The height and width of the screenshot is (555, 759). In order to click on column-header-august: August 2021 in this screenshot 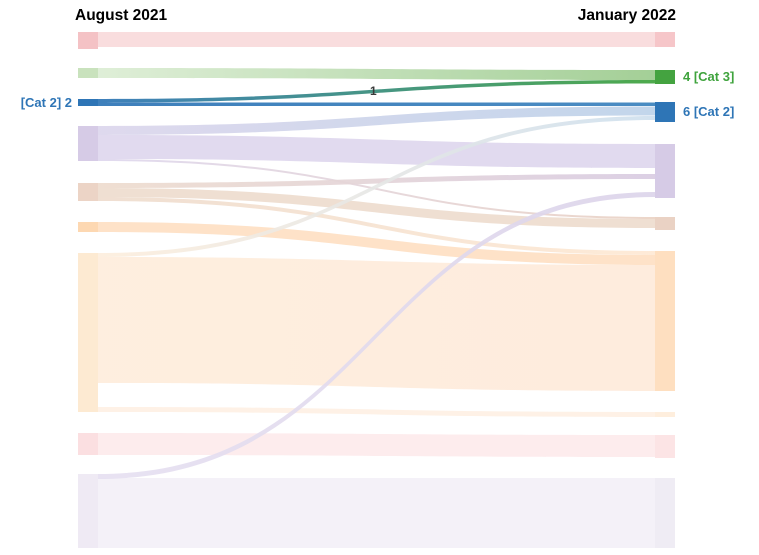, I will do `click(121, 15)`.